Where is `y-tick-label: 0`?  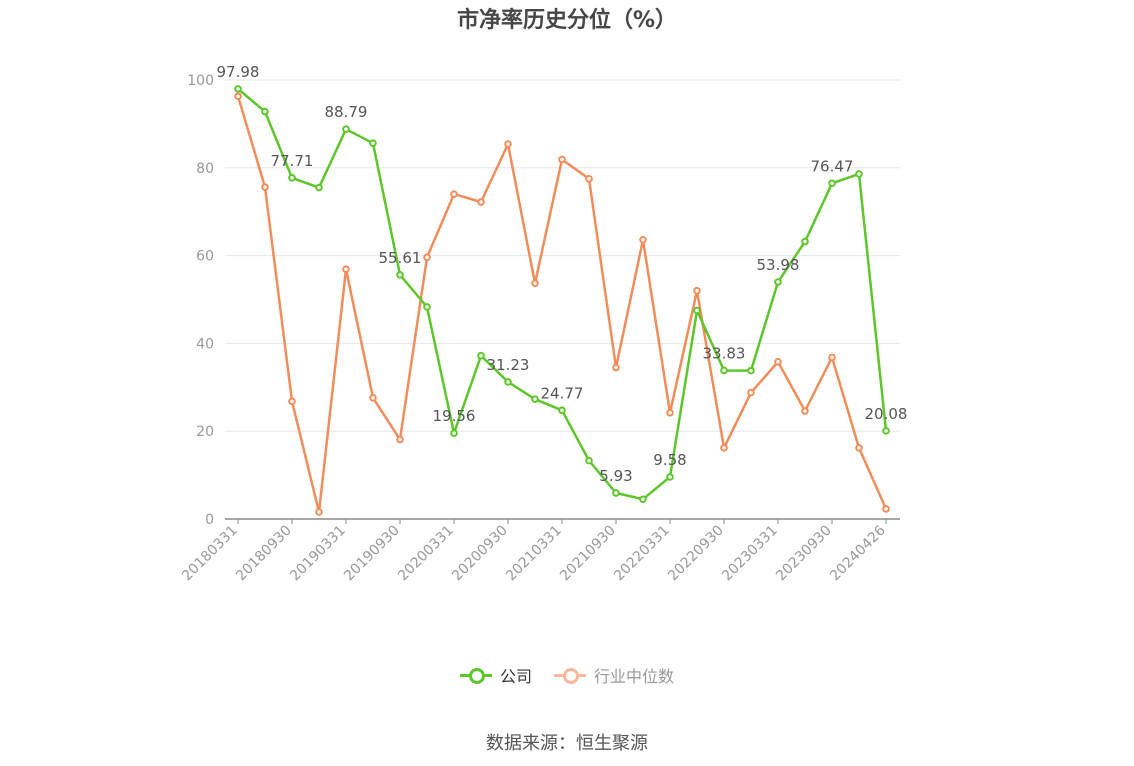 y-tick-label: 0 is located at coordinates (209, 520).